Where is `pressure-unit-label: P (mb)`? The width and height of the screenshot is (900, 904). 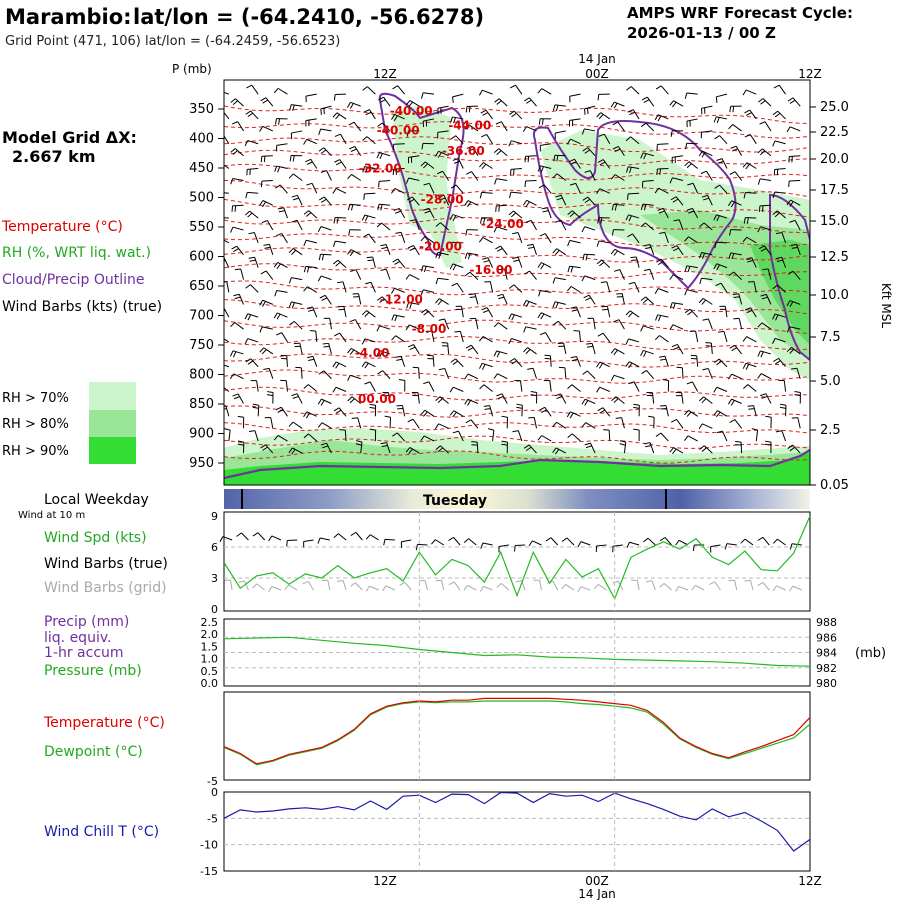 pressure-unit-label: P (mb) is located at coordinates (192, 69).